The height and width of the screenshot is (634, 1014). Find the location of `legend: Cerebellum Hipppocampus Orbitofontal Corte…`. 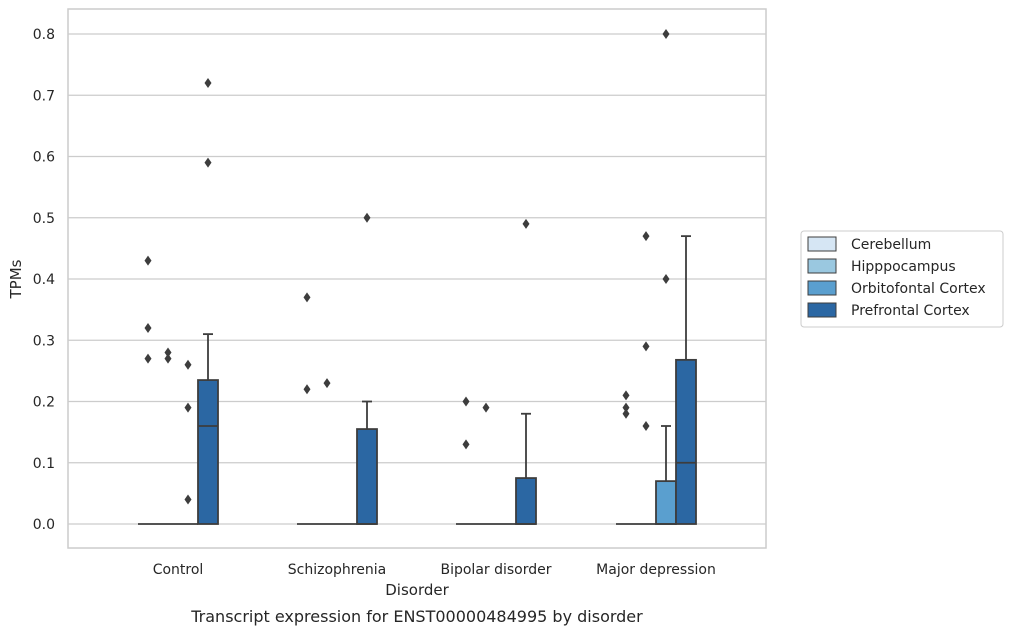

legend: Cerebellum Hipppocampus Orbitofontal Corte… is located at coordinates (902, 279).